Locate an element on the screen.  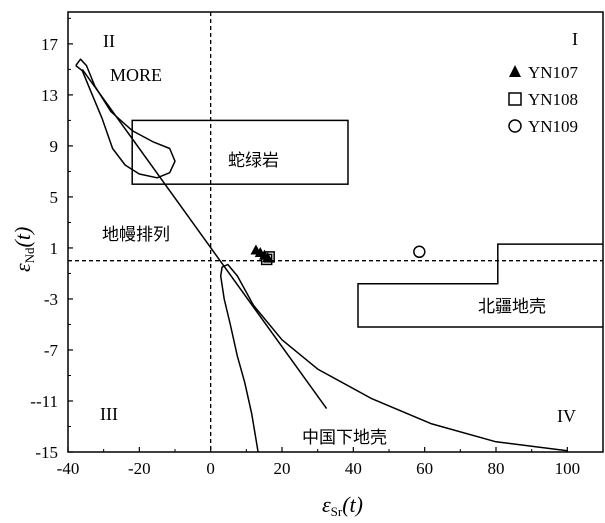
point-yn107 is located at coordinates (268, 257).